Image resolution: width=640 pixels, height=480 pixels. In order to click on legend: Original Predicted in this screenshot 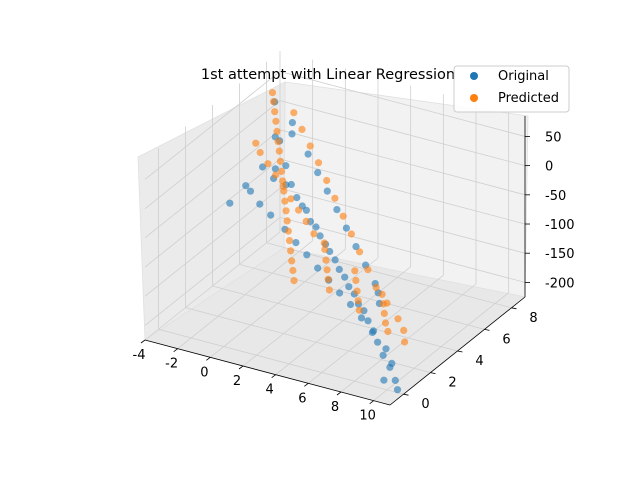, I will do `click(511, 89)`.